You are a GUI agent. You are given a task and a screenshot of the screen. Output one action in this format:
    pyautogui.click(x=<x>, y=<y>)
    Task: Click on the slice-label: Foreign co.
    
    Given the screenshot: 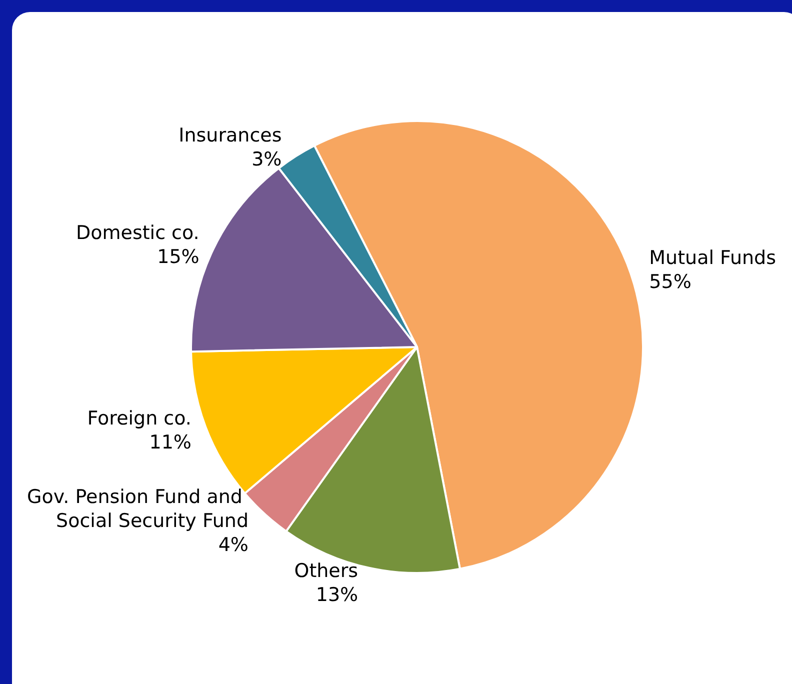 What is the action you would take?
    pyautogui.click(x=139, y=419)
    